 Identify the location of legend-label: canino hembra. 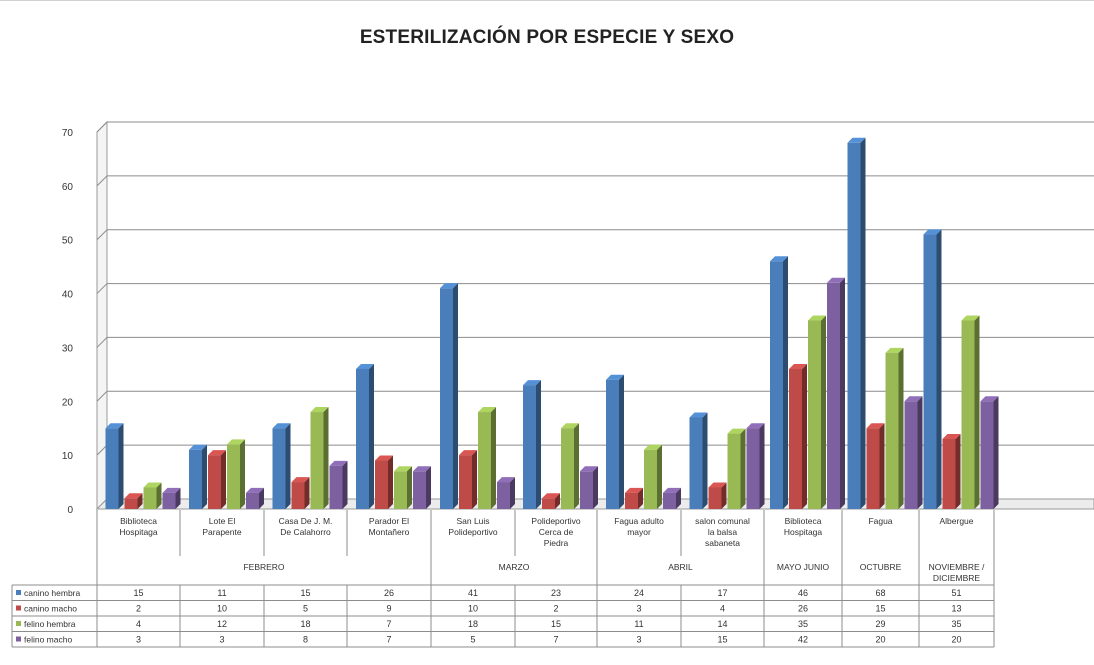
(52, 593).